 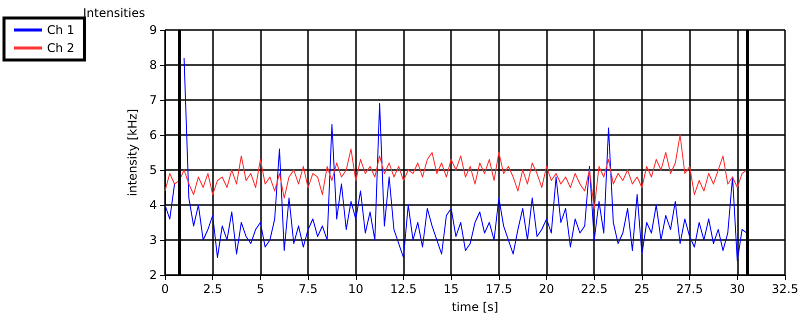 I want to click on x-tick-label: 10, so click(x=356, y=289).